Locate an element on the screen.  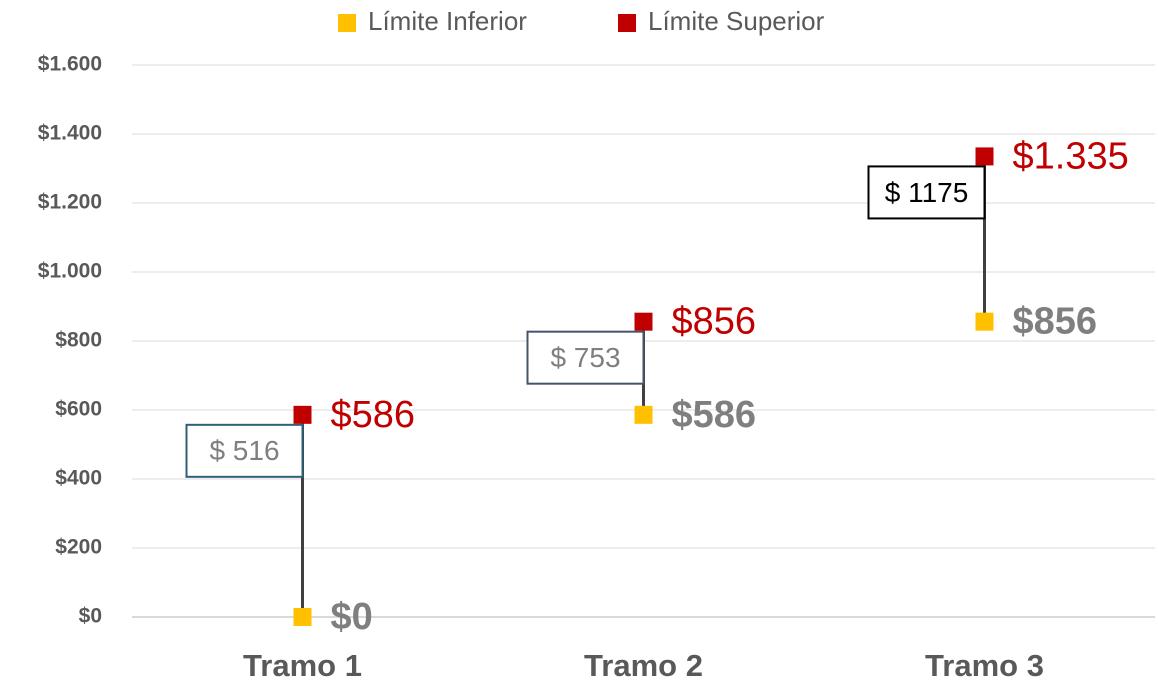
y-tick-label: $400 is located at coordinates (78, 478).